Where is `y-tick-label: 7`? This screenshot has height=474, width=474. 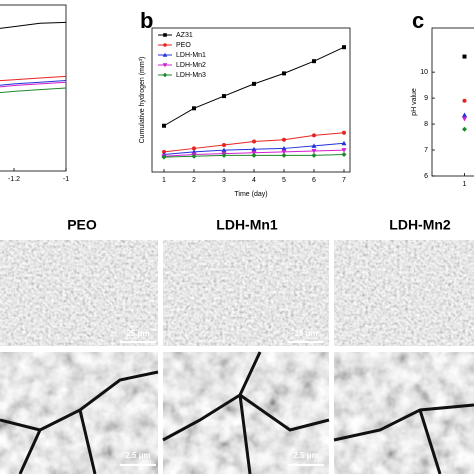
y-tick-label: 7 is located at coordinates (426, 150).